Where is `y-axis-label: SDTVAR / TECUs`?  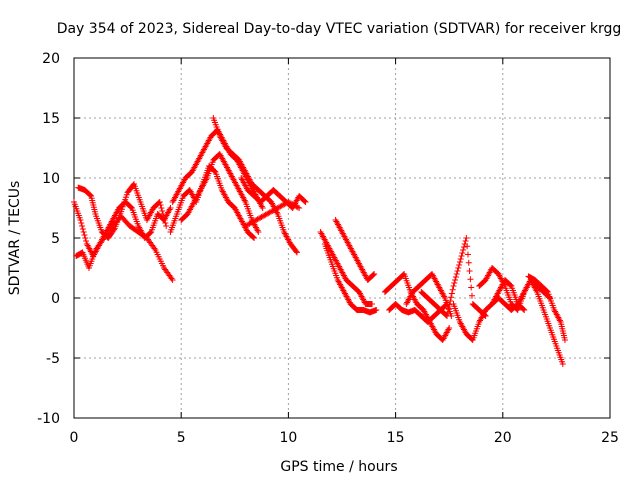
y-axis-label: SDTVAR / TECUs is located at coordinates (15, 238).